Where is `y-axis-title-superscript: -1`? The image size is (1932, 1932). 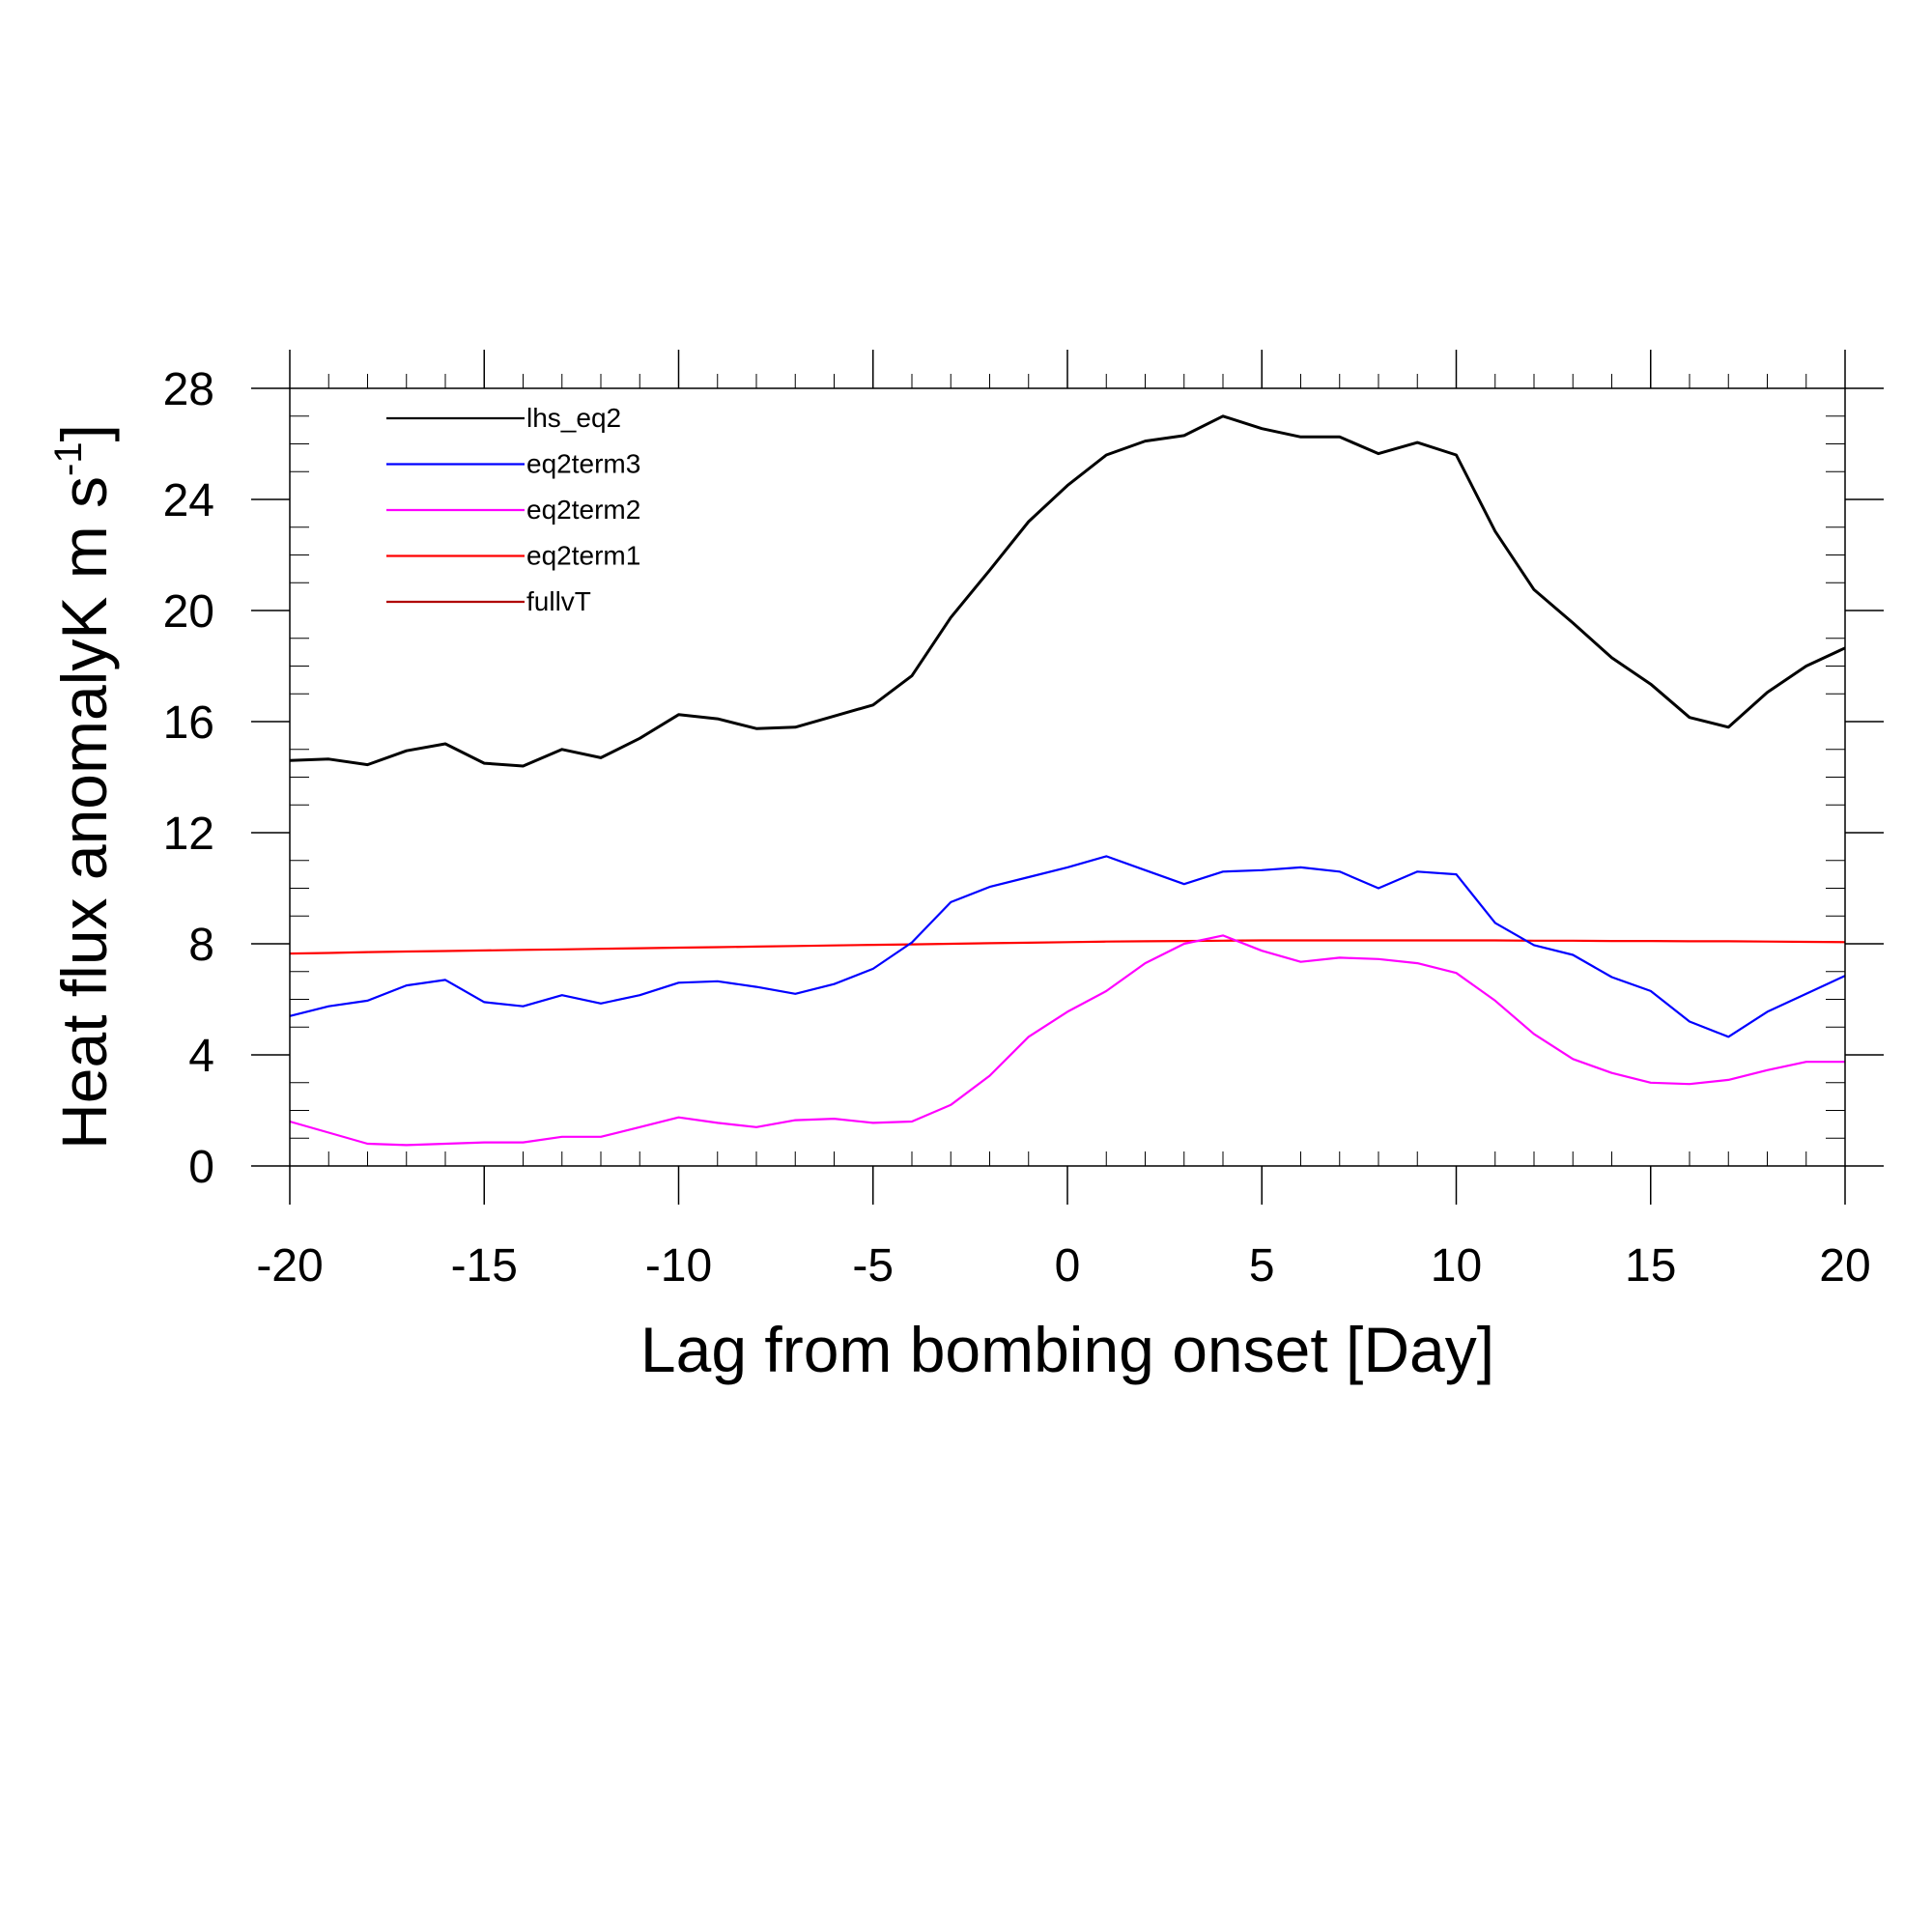
y-axis-title-superscript: -1 is located at coordinates (68, 458).